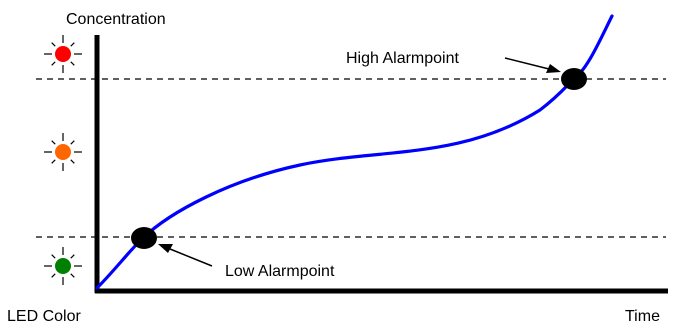 The image size is (680, 326). I want to click on high-alarmpoint-arrow, so click(532, 65).